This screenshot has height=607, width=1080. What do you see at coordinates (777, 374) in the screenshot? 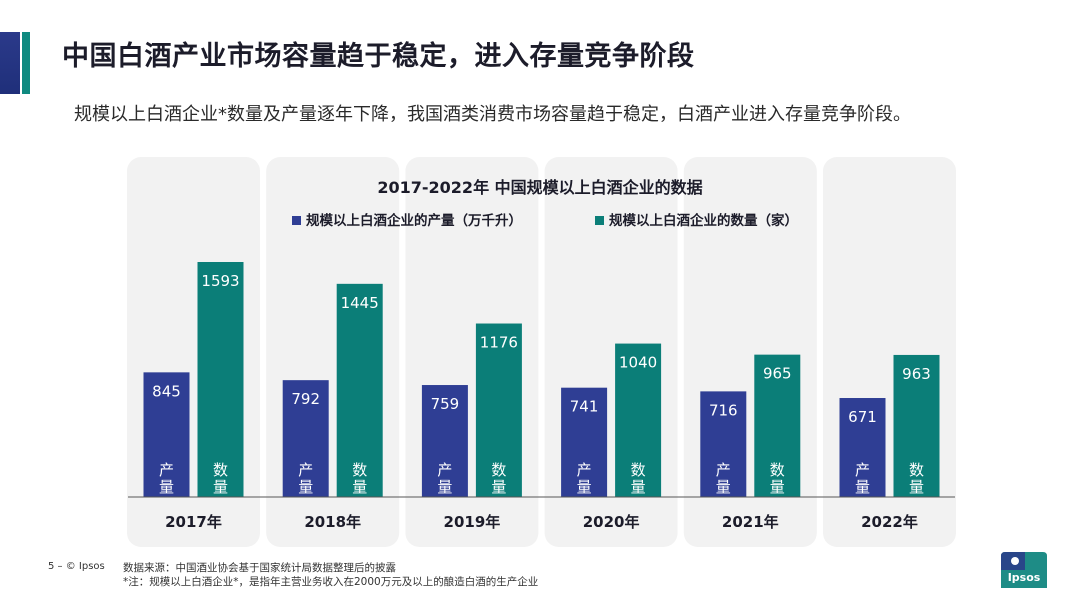
I see `bar-value-label: 965` at bounding box center [777, 374].